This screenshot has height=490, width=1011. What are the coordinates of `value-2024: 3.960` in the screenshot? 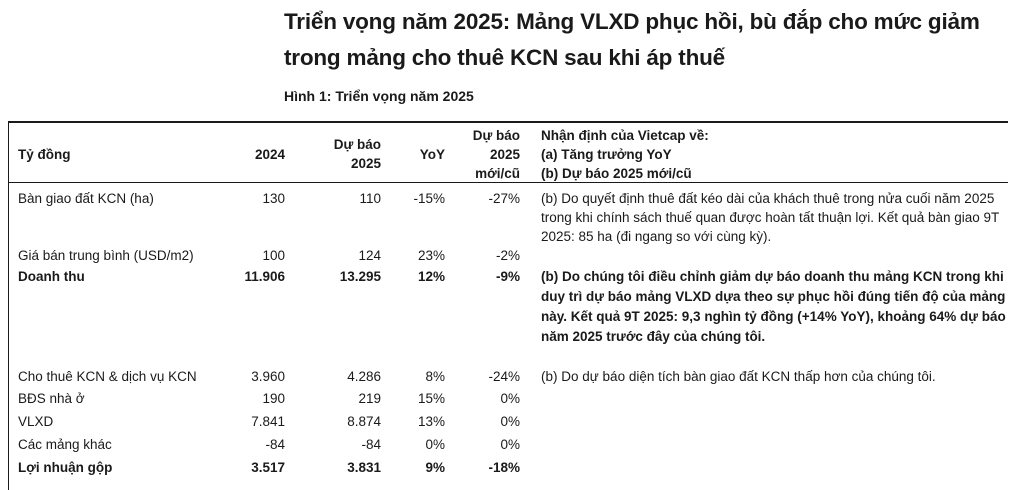 It's located at (268, 376).